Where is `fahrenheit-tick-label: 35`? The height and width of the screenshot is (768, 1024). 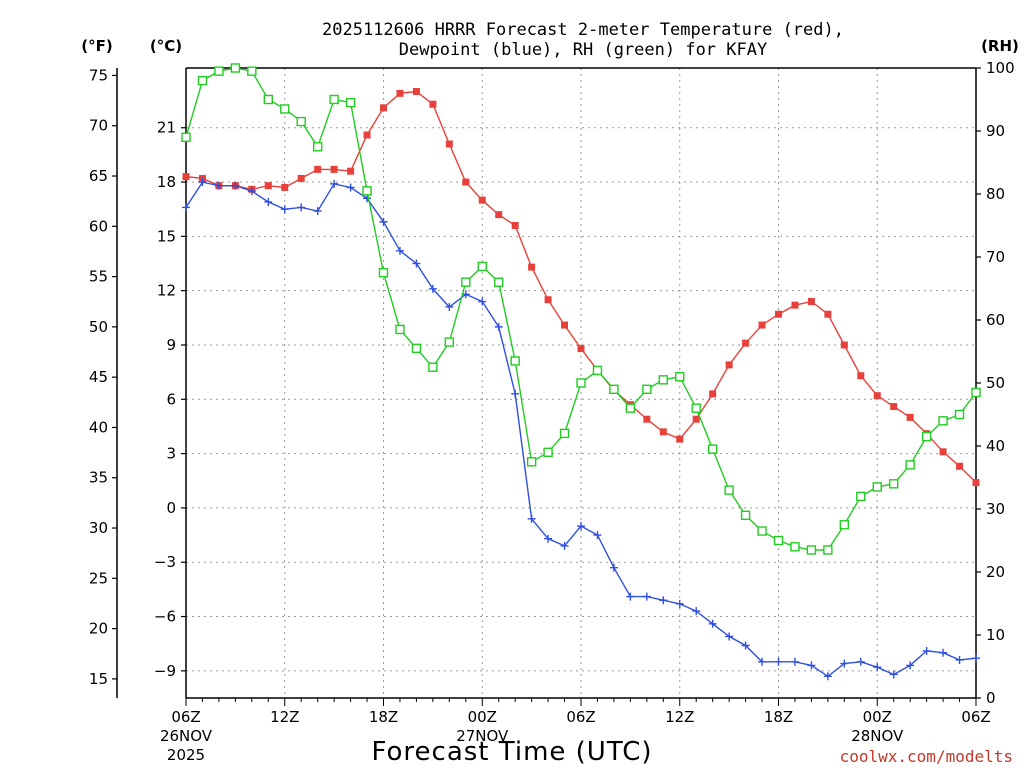
fahrenheit-tick-label: 35 is located at coordinates (98, 478).